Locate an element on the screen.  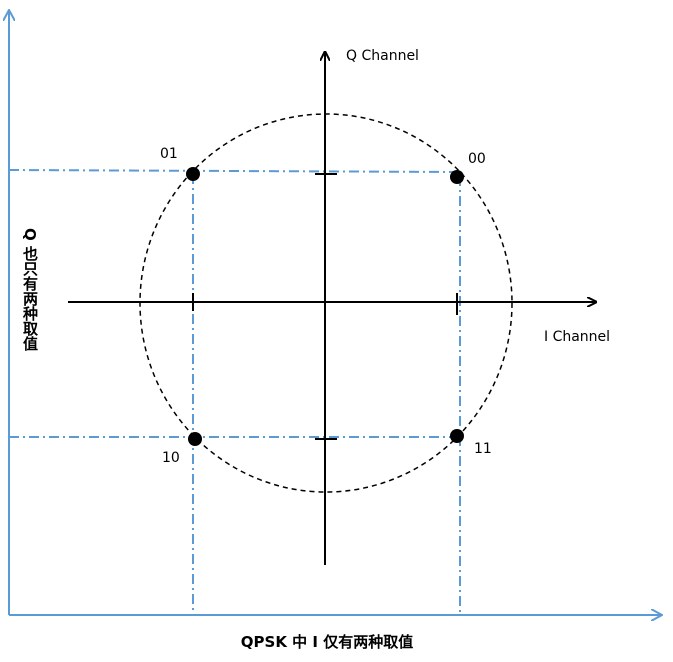
bottom-caption: QPSK 中 I 仅有两种取值 is located at coordinates (327, 642).